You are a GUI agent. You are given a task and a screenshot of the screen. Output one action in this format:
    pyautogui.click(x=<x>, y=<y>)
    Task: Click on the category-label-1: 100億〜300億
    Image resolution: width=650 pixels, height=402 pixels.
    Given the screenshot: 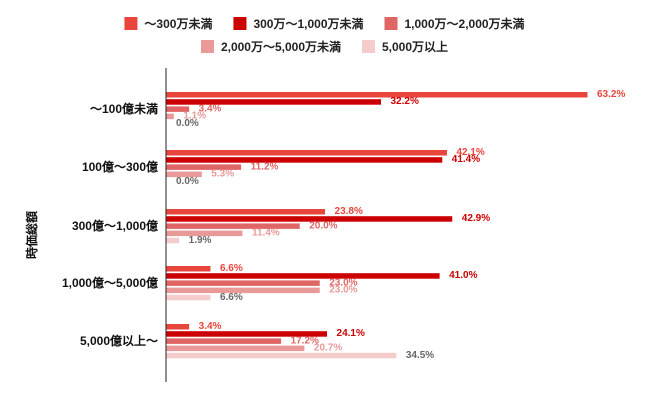 What is the action you would take?
    pyautogui.click(x=120, y=166)
    